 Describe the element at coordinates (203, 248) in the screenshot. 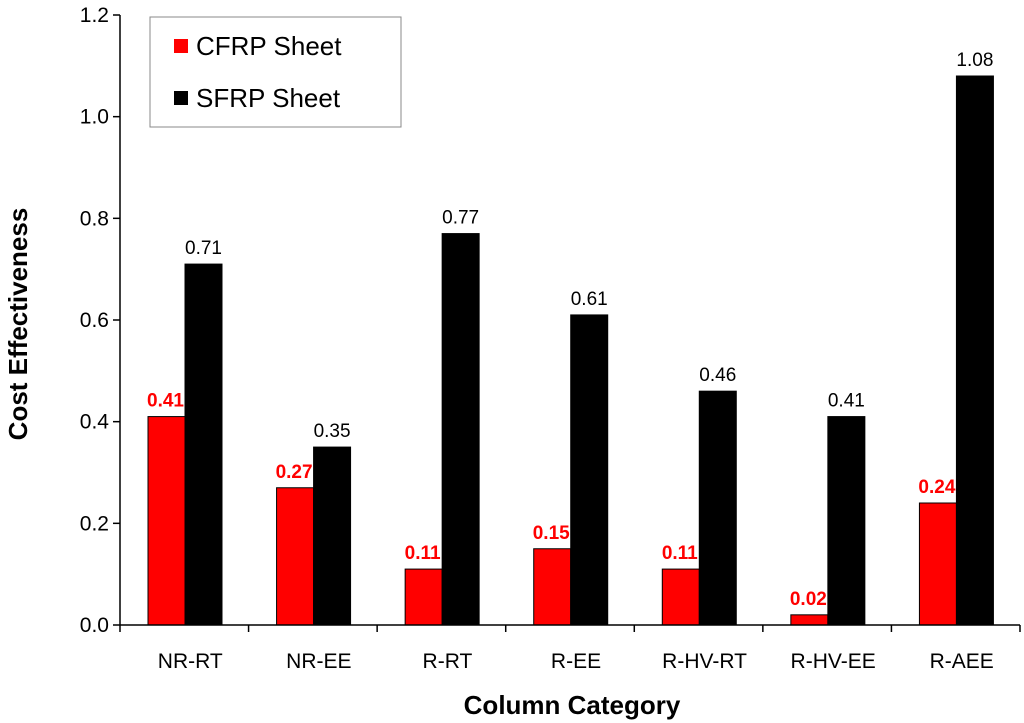

I see `value-label-sfrp-sheet-nr-rt: 0.71` at that location.